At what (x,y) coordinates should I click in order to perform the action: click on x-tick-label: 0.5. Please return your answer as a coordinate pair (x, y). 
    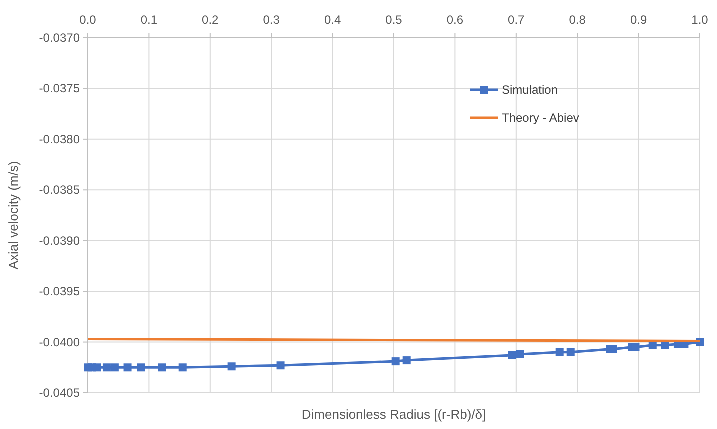
    Looking at the image, I should click on (394, 20).